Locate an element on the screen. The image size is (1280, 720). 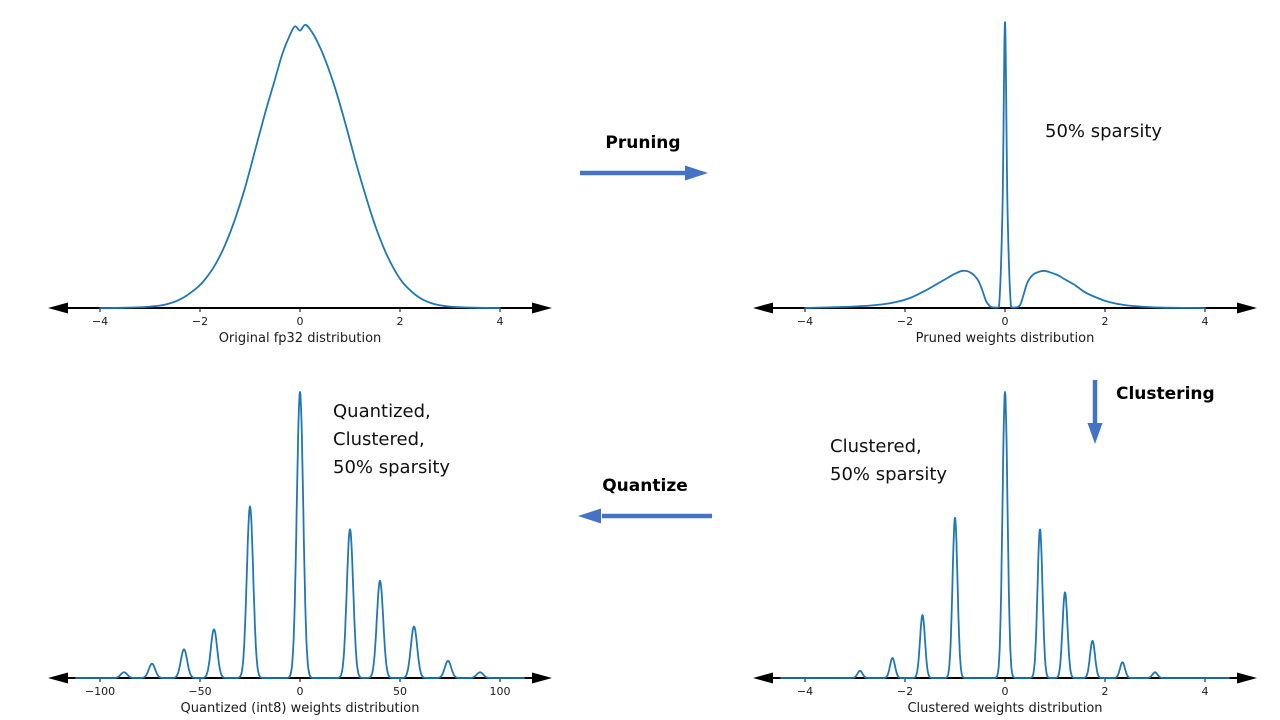
pruning-step: Pruning is located at coordinates (643, 157).